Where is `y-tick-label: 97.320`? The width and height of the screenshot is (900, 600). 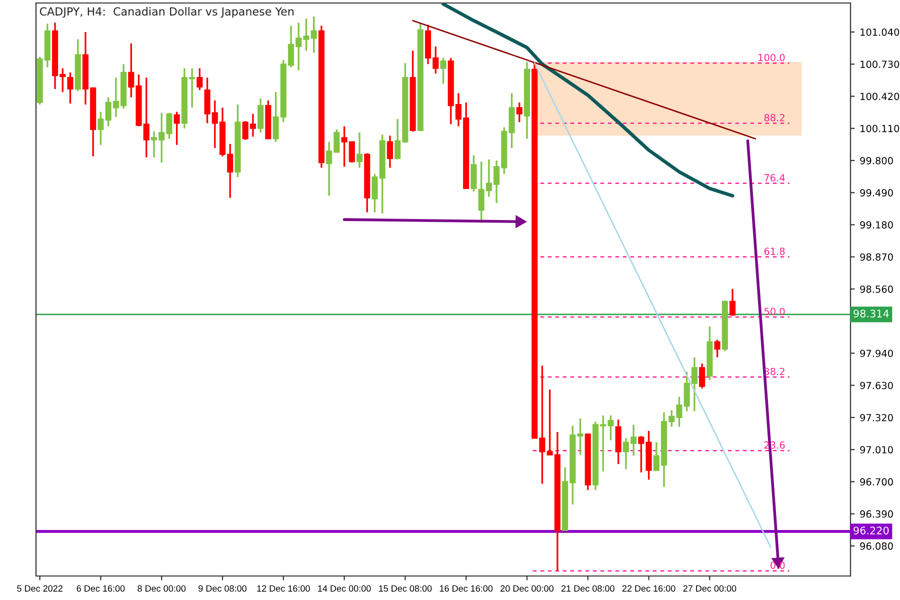 y-tick-label: 97.320 is located at coordinates (876, 418).